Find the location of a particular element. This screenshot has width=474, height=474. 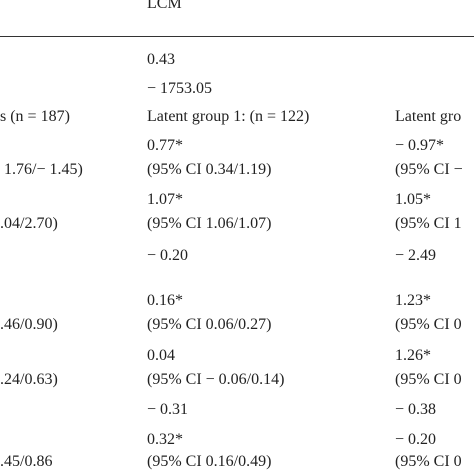

row-0-g1-value: 0.77* is located at coordinates (165, 145).